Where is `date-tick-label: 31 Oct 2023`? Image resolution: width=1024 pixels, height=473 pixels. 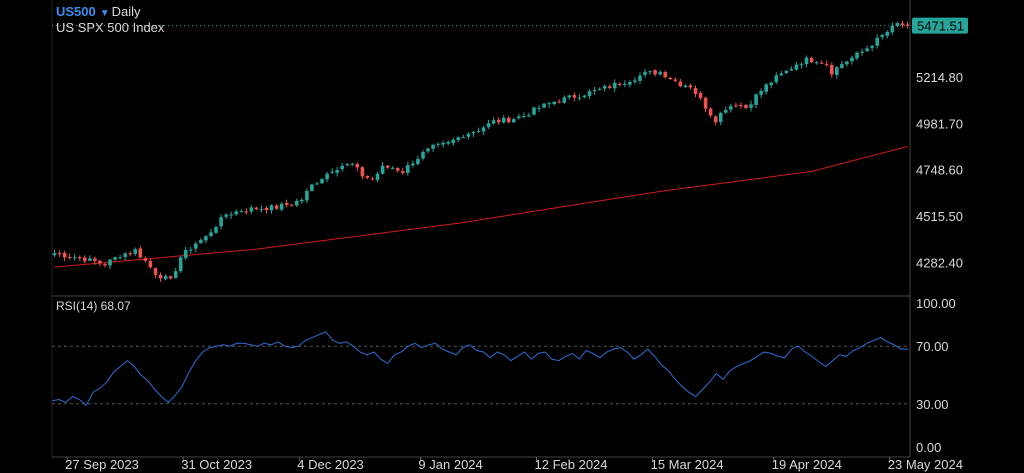
date-tick-label: 31 Oct 2023 is located at coordinates (216, 464).